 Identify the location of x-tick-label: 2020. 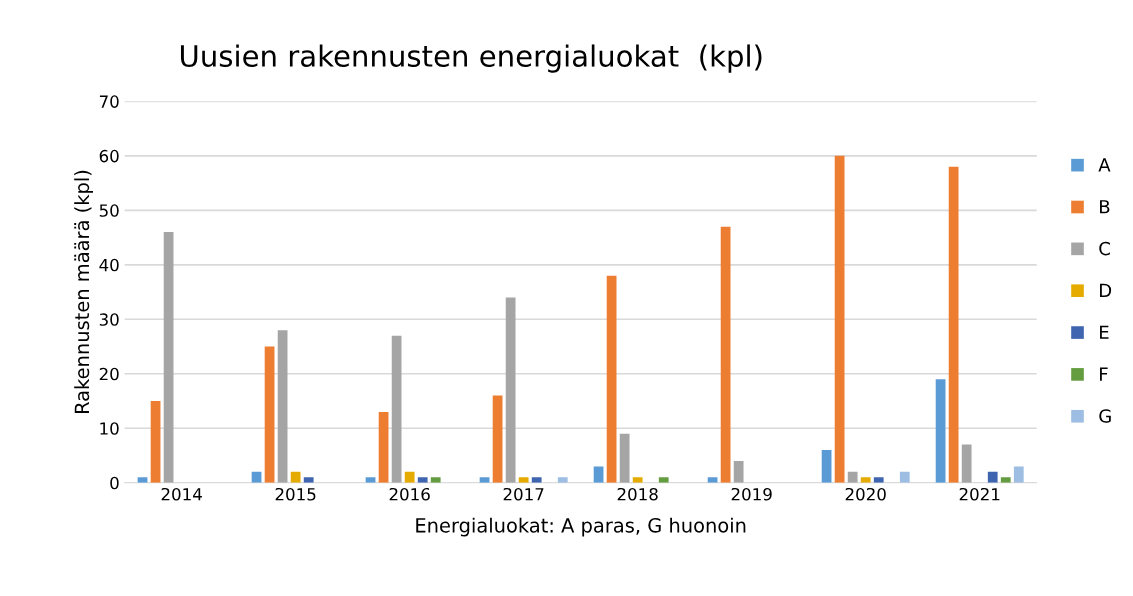
(865, 494).